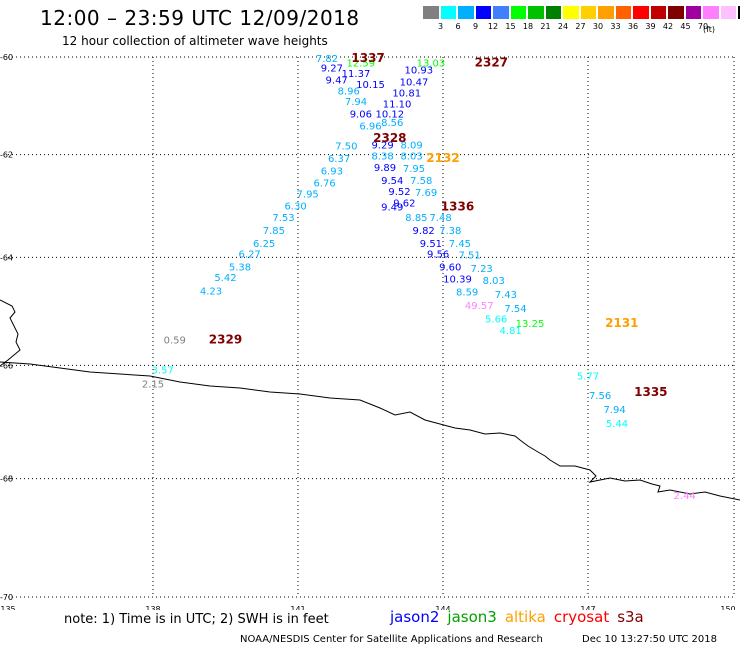 This screenshot has width=740, height=650. I want to click on track-time-label: 1337, so click(367, 58).